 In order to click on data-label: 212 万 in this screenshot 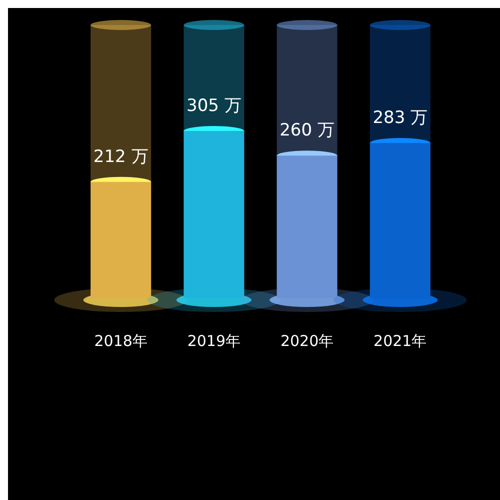, I will do `click(120, 156)`.